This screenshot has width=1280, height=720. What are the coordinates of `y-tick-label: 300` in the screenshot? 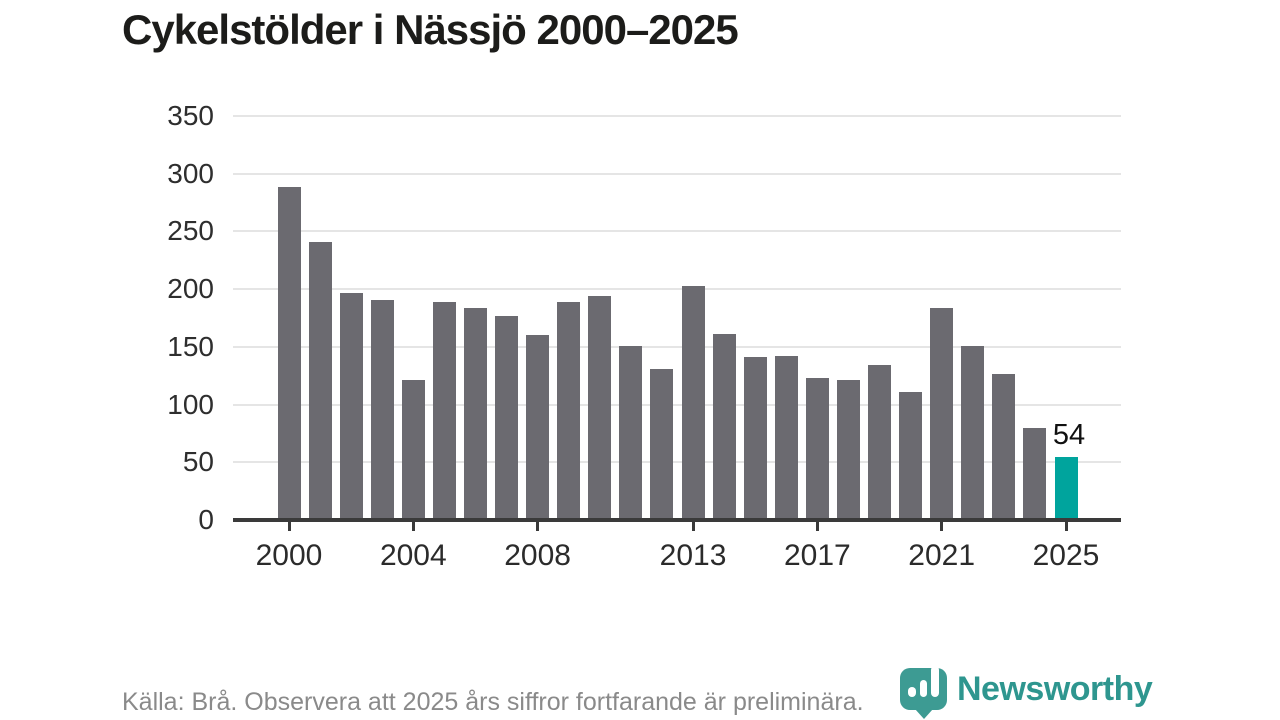 It's located at (190, 173).